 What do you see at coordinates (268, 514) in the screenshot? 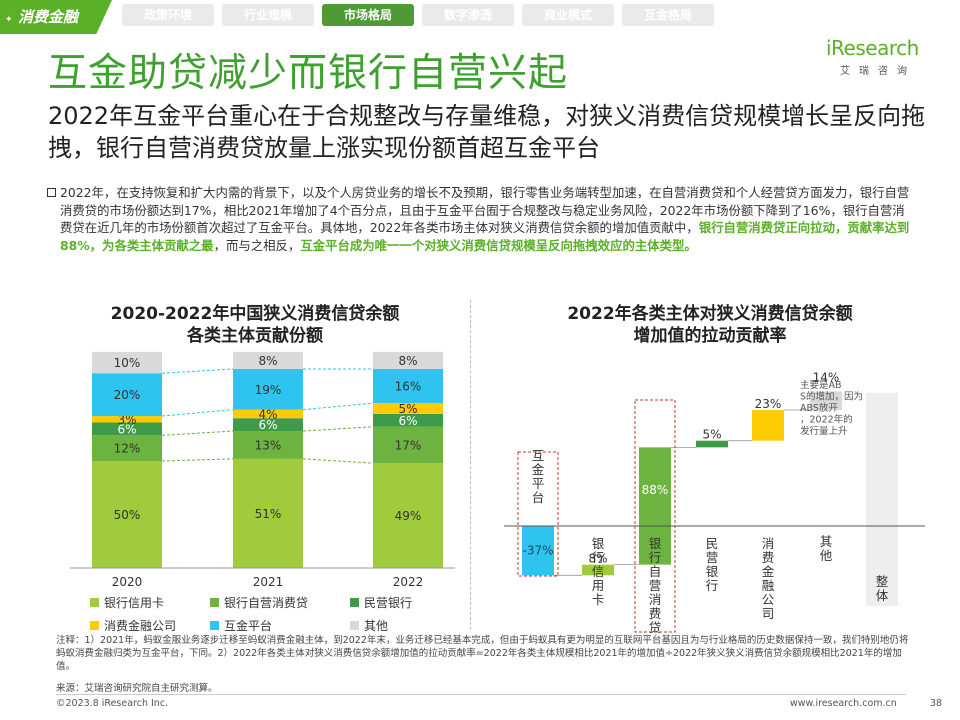
I see `data-label: 51%` at bounding box center [268, 514].